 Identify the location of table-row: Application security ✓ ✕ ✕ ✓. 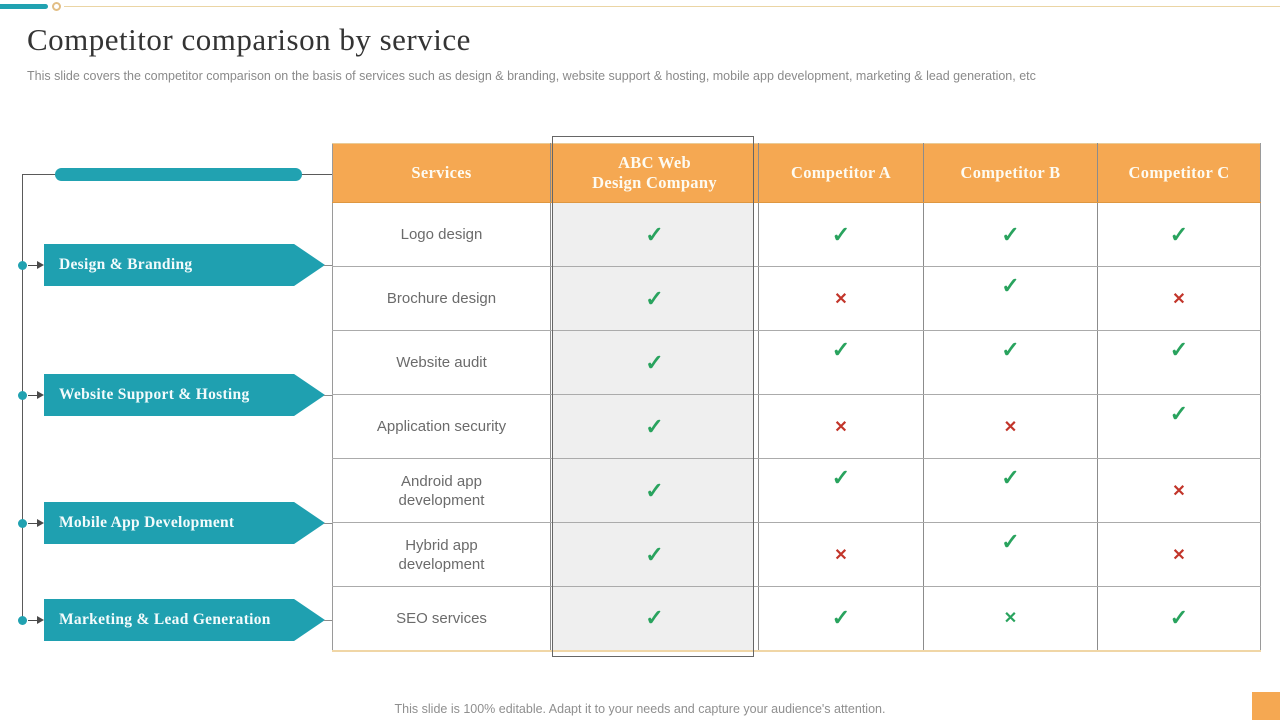
(796, 426).